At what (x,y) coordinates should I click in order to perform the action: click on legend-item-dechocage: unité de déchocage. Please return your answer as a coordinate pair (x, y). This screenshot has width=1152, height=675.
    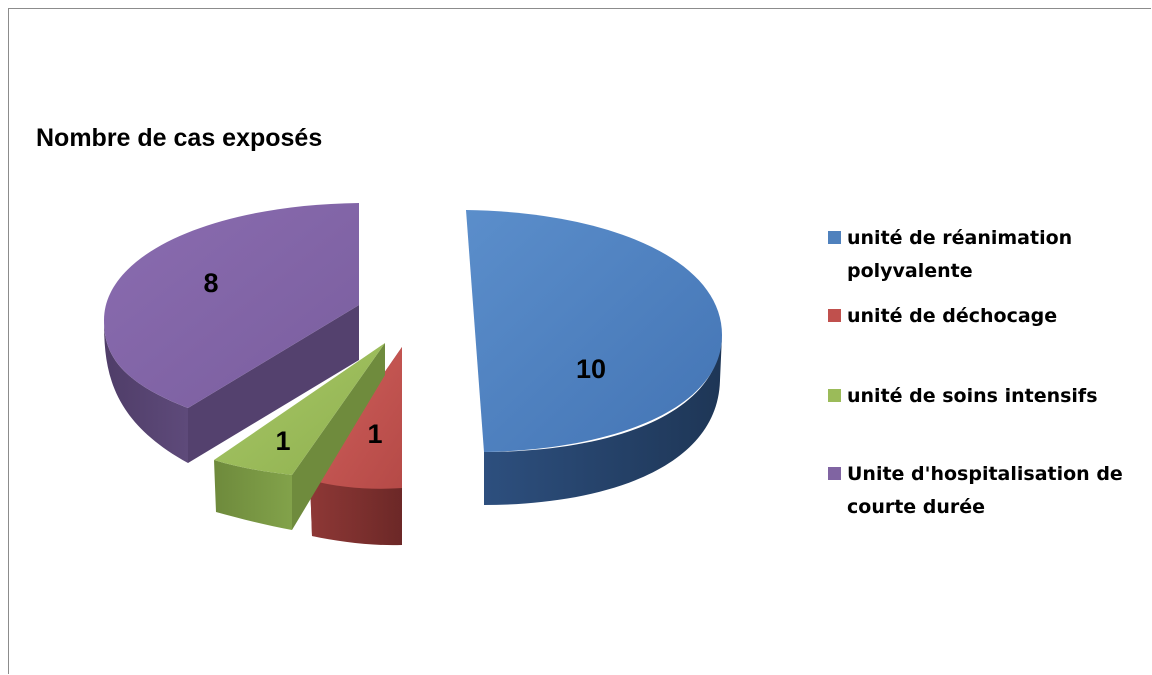
    Looking at the image, I should click on (988, 340).